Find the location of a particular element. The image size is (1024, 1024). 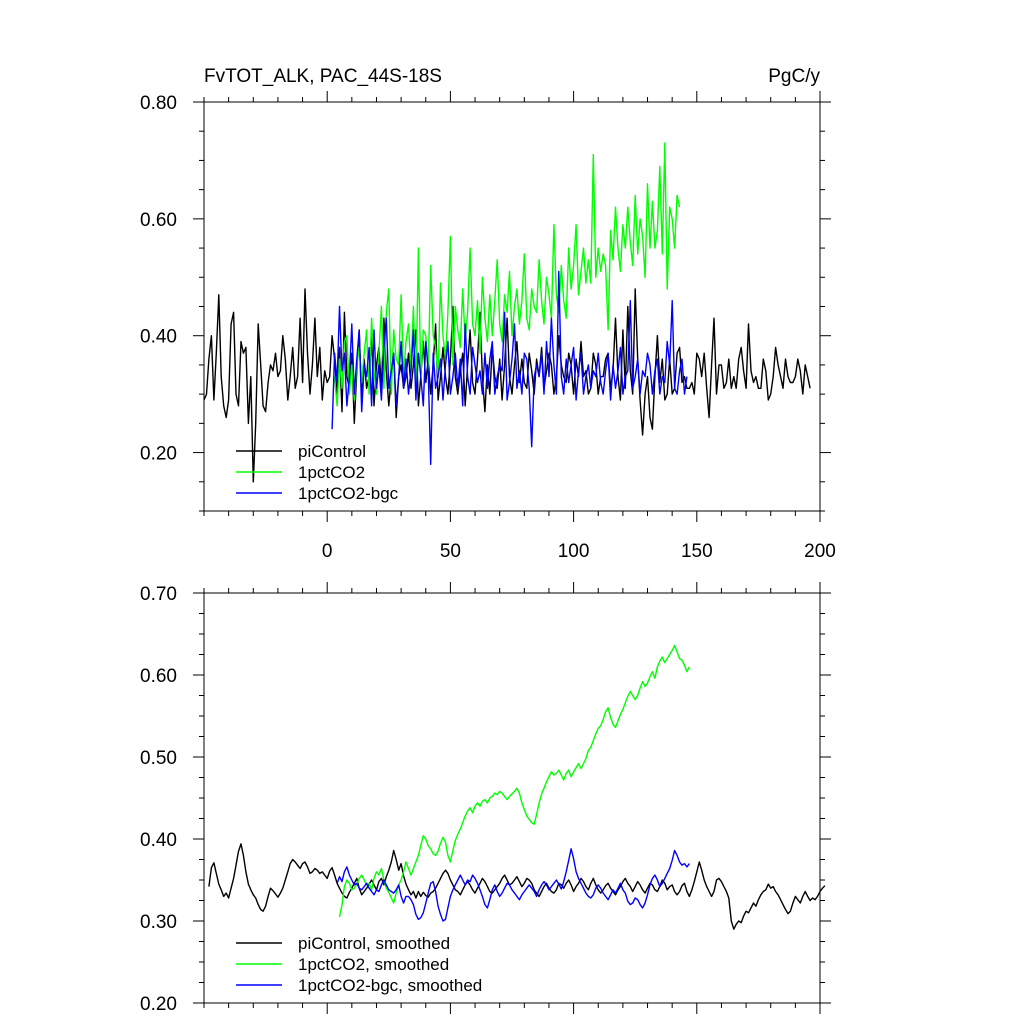

legend-label-0: piControl is located at coordinates (332, 451).